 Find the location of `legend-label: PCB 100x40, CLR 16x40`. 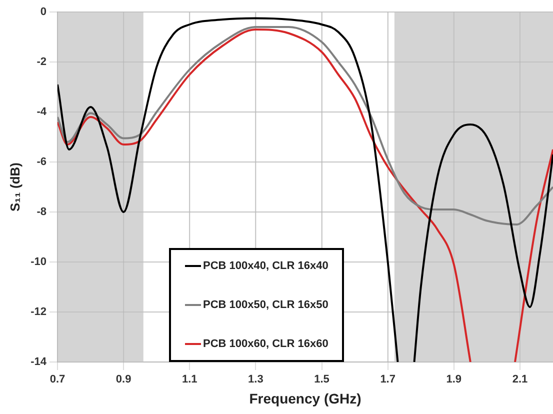

legend-label: PCB 100x40, CLR 16x40 is located at coordinates (265, 266).